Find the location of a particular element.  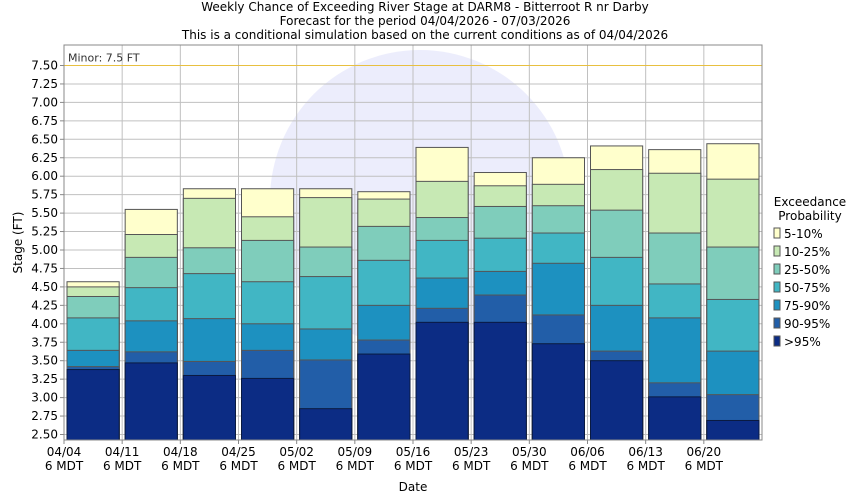

legend-title: Exceedance is located at coordinates (810, 202).